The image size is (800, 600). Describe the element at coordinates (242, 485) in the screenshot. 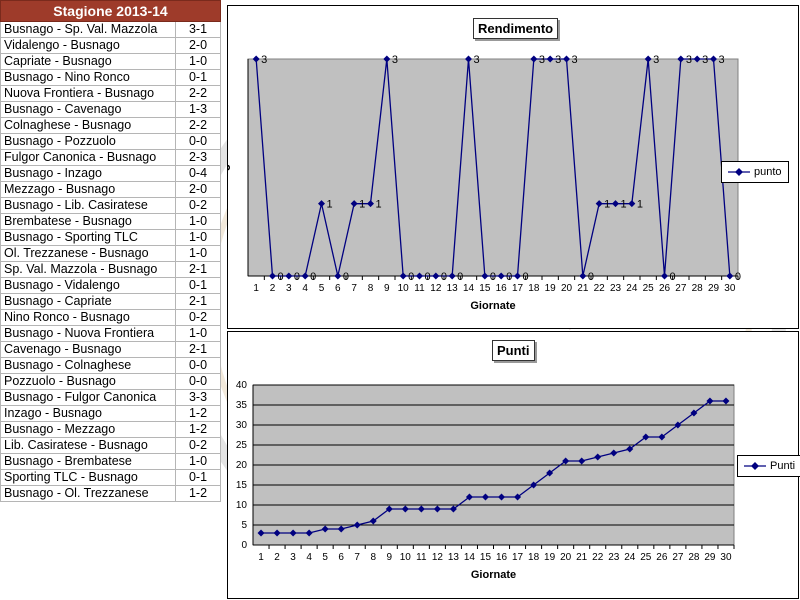

I see `y-tick-label: 15` at that location.